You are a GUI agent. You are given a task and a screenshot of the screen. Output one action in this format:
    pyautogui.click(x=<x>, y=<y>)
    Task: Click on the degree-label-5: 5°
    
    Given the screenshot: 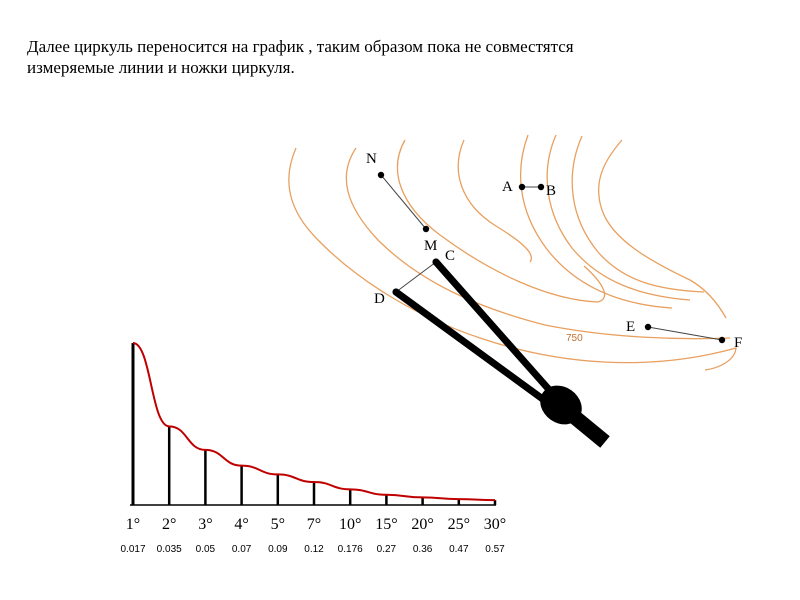 What is the action you would take?
    pyautogui.click(x=278, y=524)
    